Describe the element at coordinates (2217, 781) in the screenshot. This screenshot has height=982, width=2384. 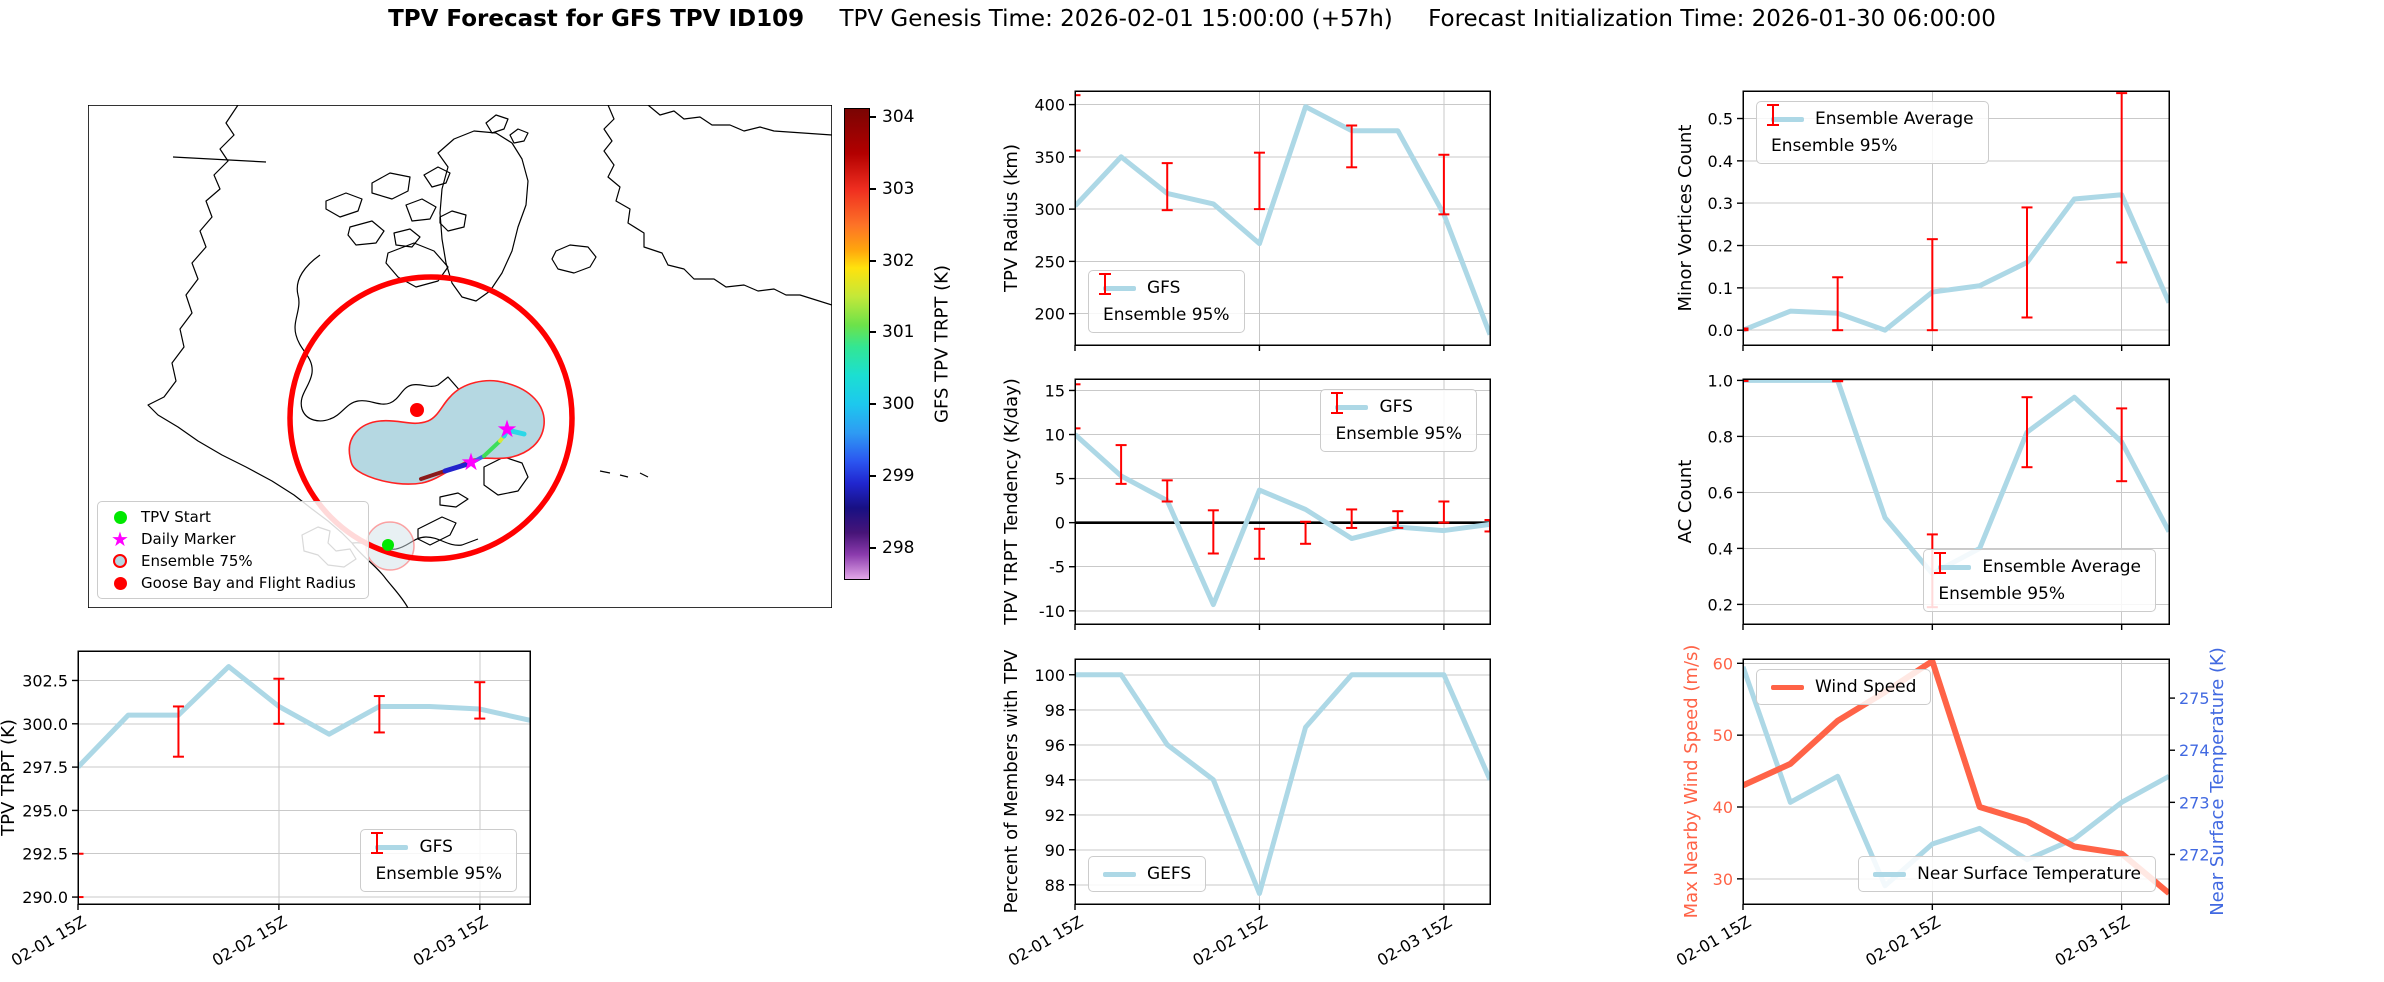
I see `y-axis-label-right: Near Surface Temperature (K)` at that location.